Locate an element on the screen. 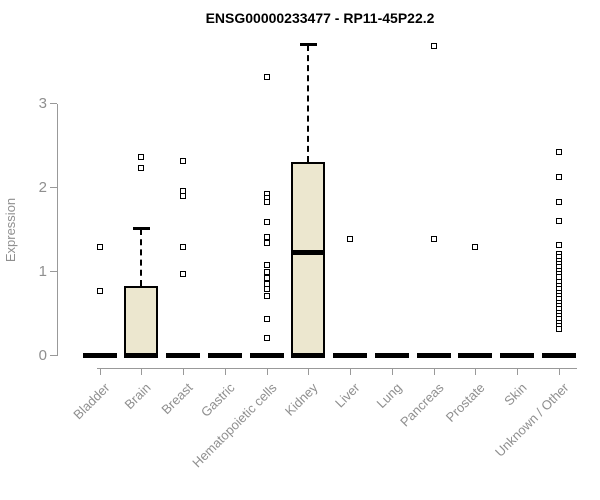 The height and width of the screenshot is (500, 600). y-axis-line is located at coordinates (57, 229).